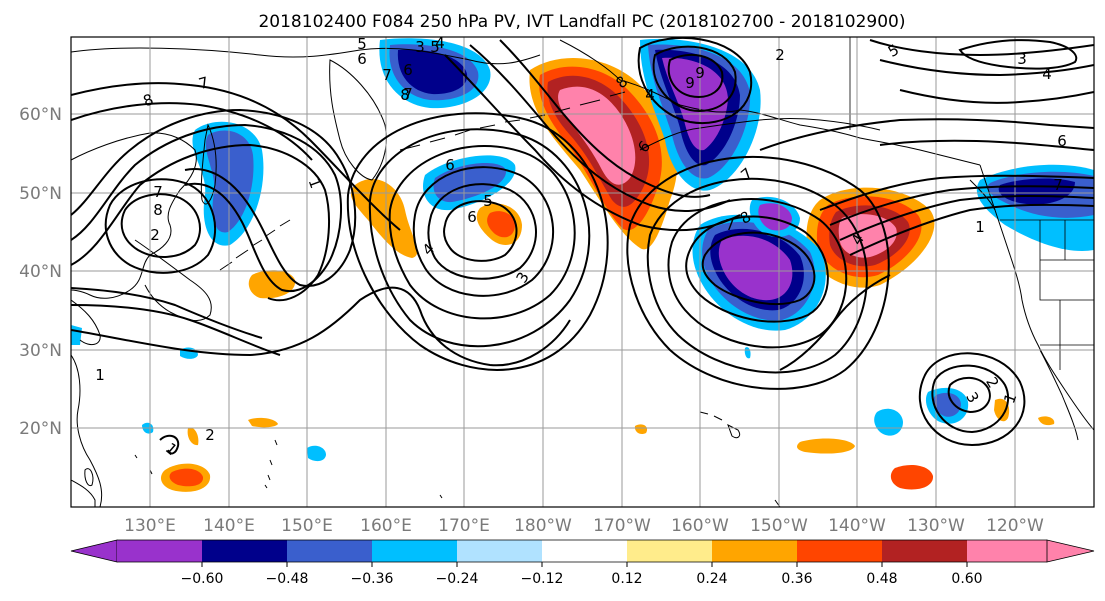 This screenshot has width=1105, height=601. I want to click on lon-label: 170°W, so click(622, 526).